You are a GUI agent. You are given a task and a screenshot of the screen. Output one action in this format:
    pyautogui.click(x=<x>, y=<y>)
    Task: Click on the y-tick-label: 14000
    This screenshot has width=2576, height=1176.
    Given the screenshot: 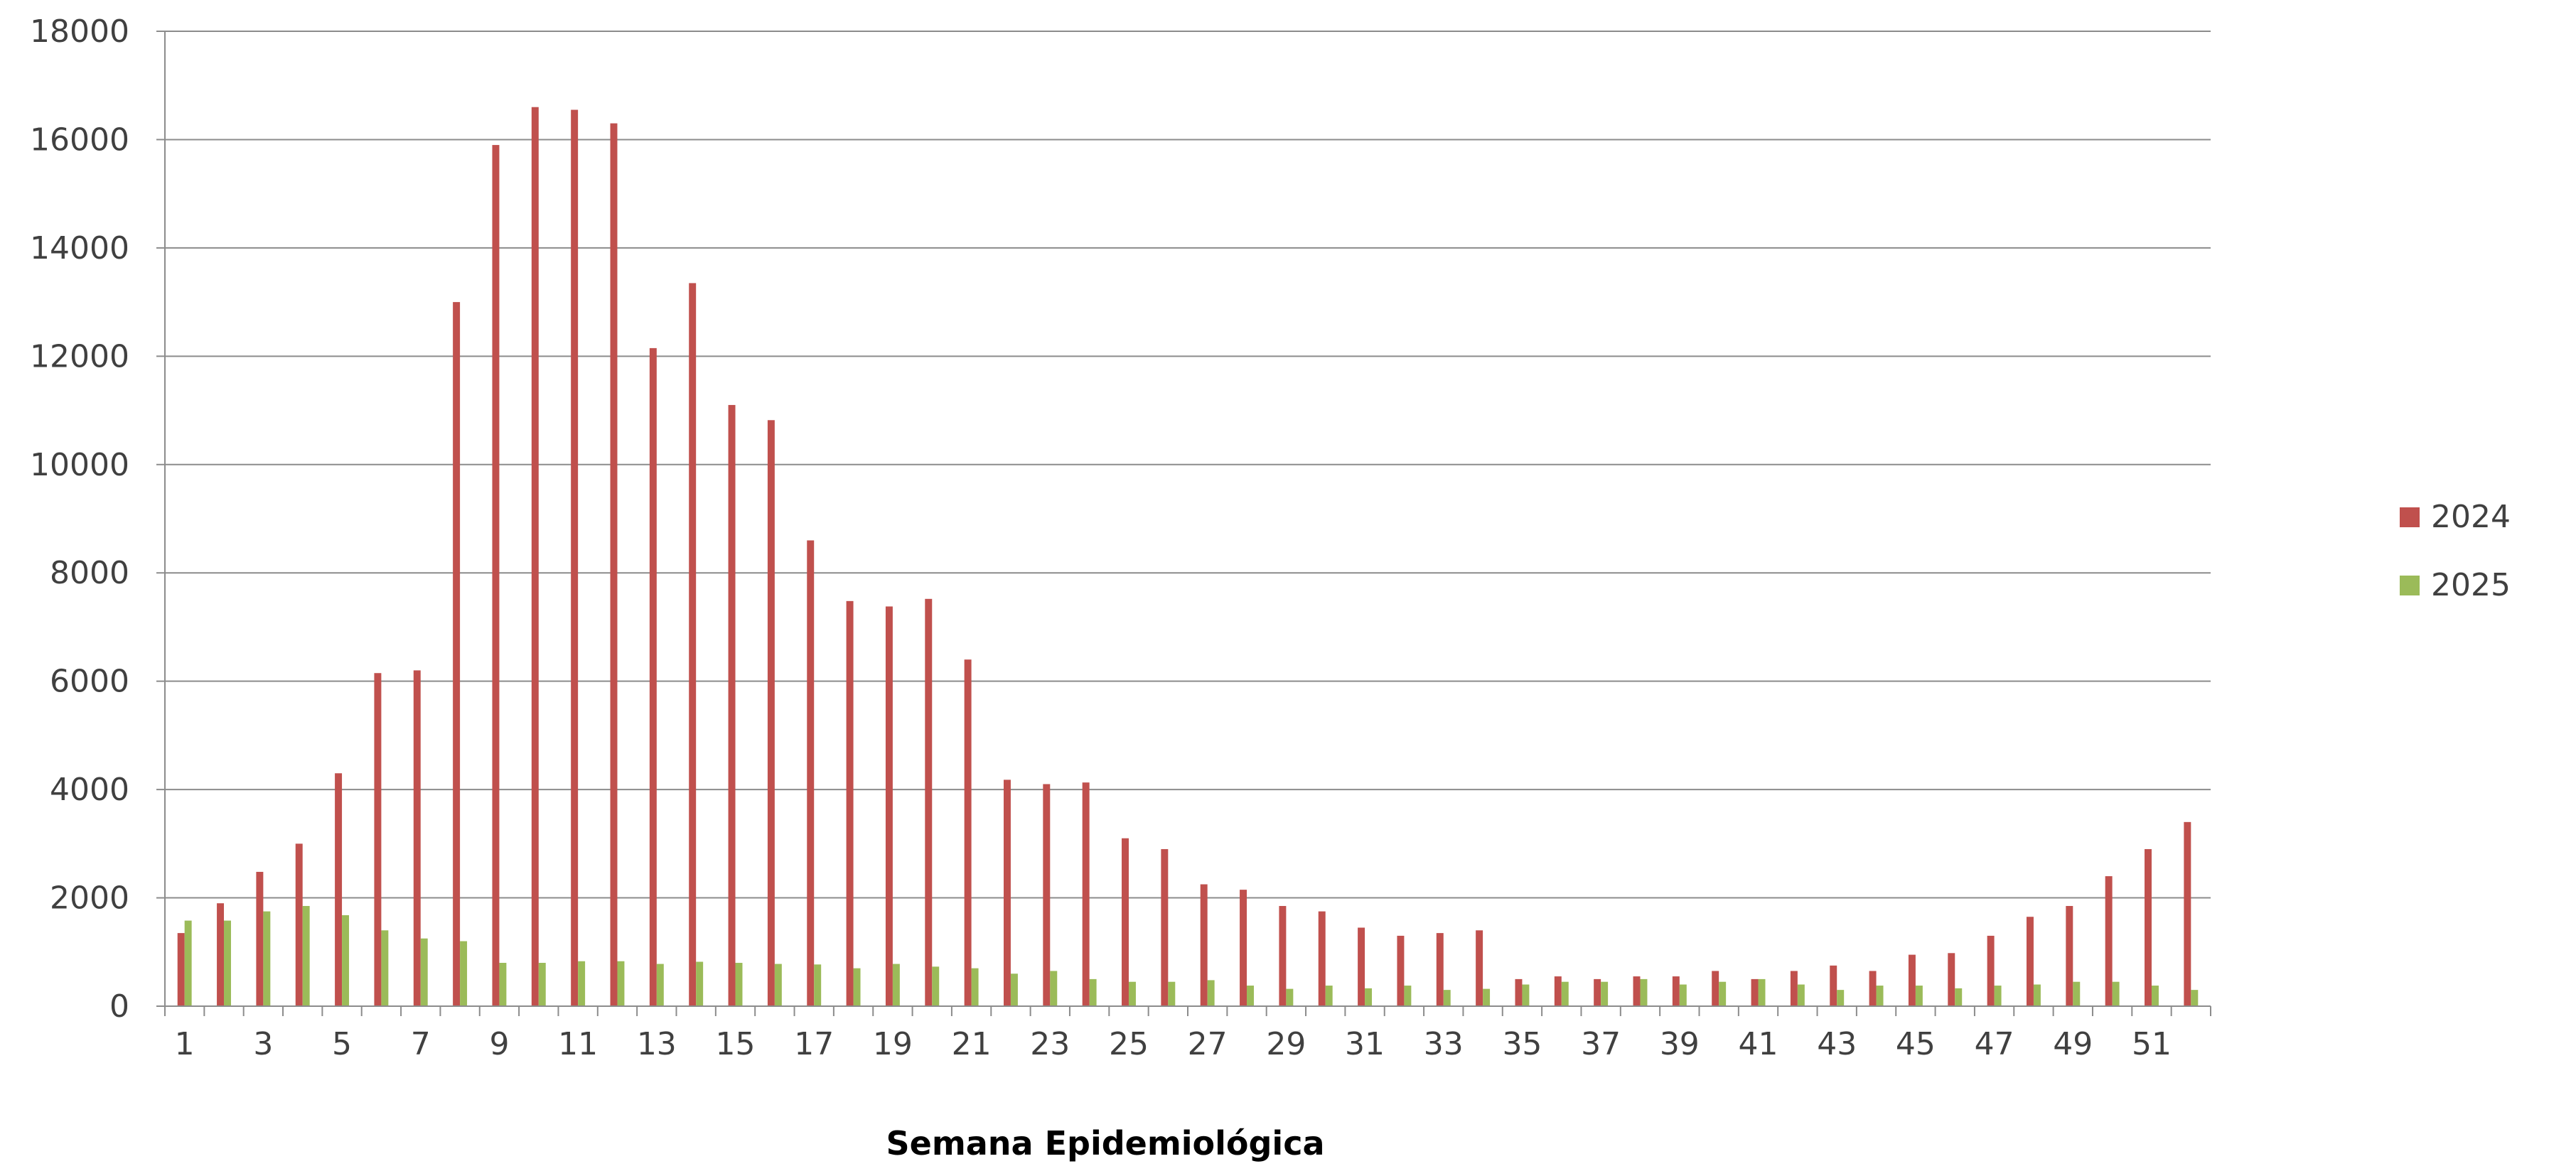 What is the action you would take?
    pyautogui.click(x=79, y=248)
    